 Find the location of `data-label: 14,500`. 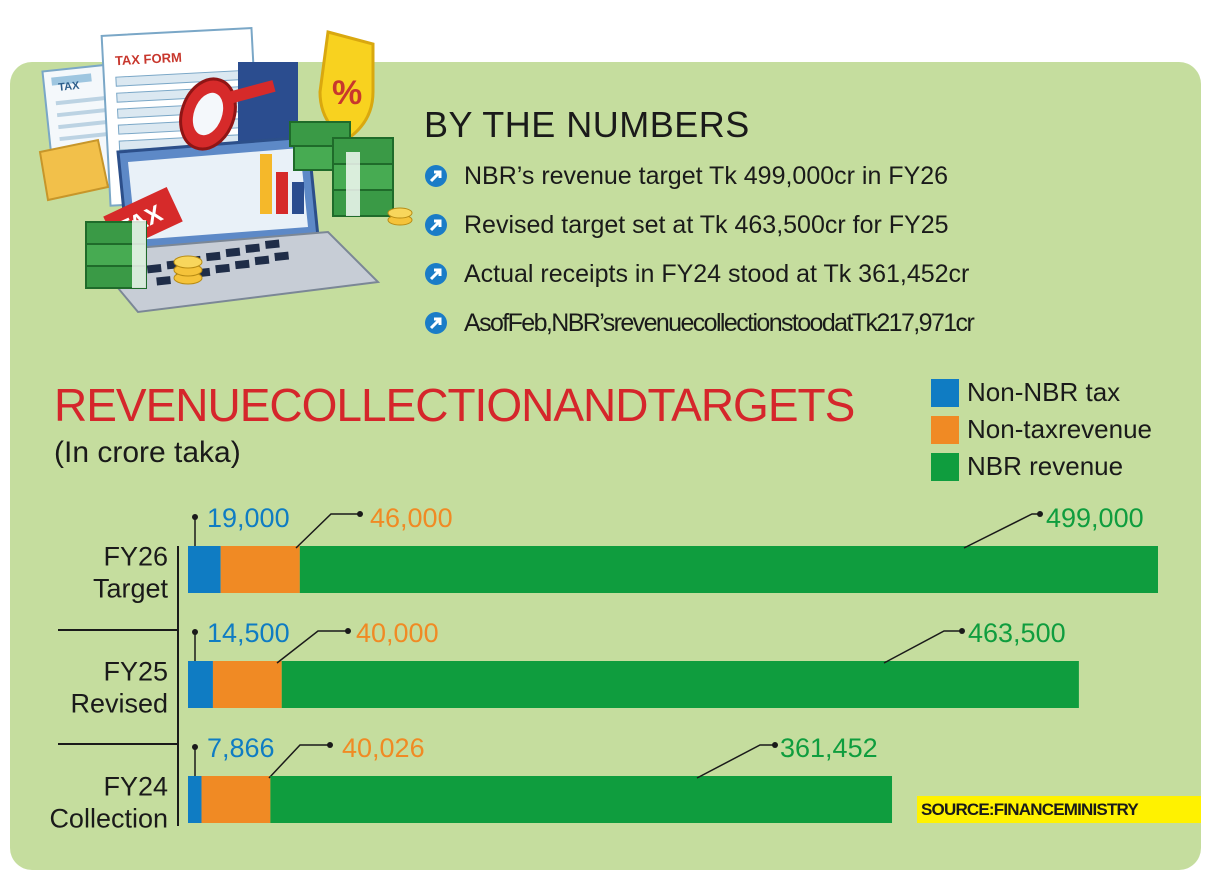

data-label: 14,500 is located at coordinates (248, 633).